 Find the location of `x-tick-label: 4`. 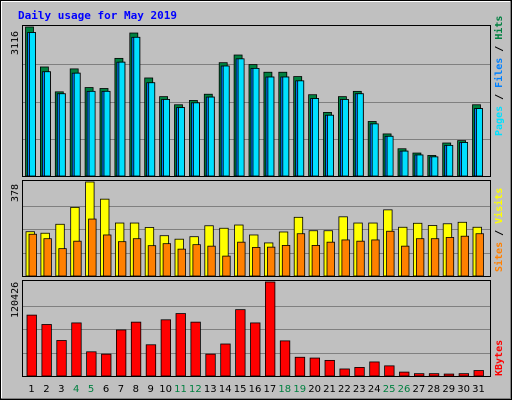

x-tick-label: 4 is located at coordinates (76, 389).